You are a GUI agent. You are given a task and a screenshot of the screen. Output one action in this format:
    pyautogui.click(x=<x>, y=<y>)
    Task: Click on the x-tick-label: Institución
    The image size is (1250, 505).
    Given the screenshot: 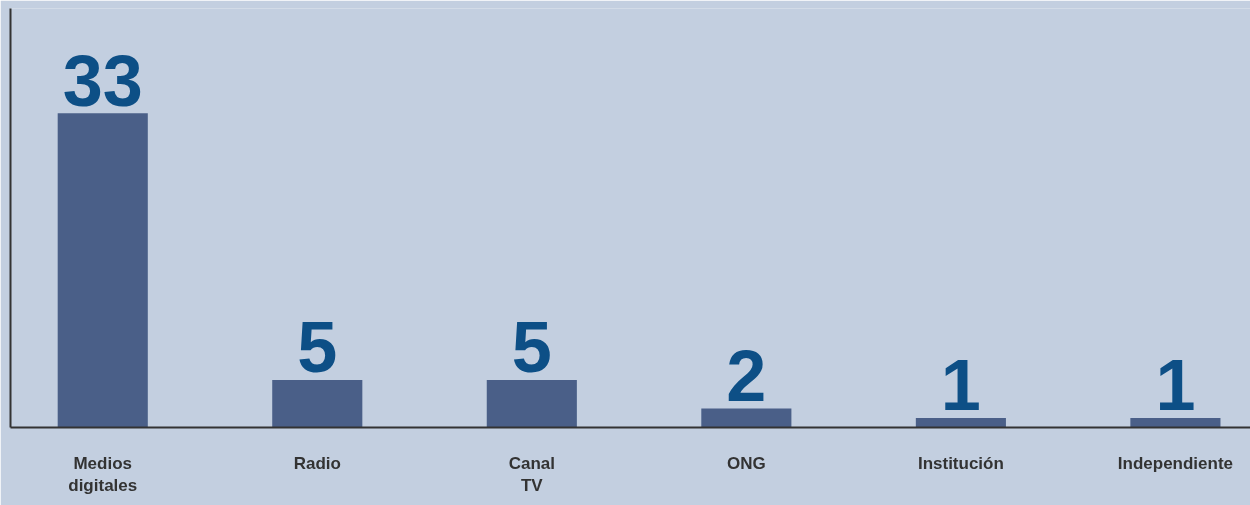 What is the action you would take?
    pyautogui.click(x=960, y=463)
    